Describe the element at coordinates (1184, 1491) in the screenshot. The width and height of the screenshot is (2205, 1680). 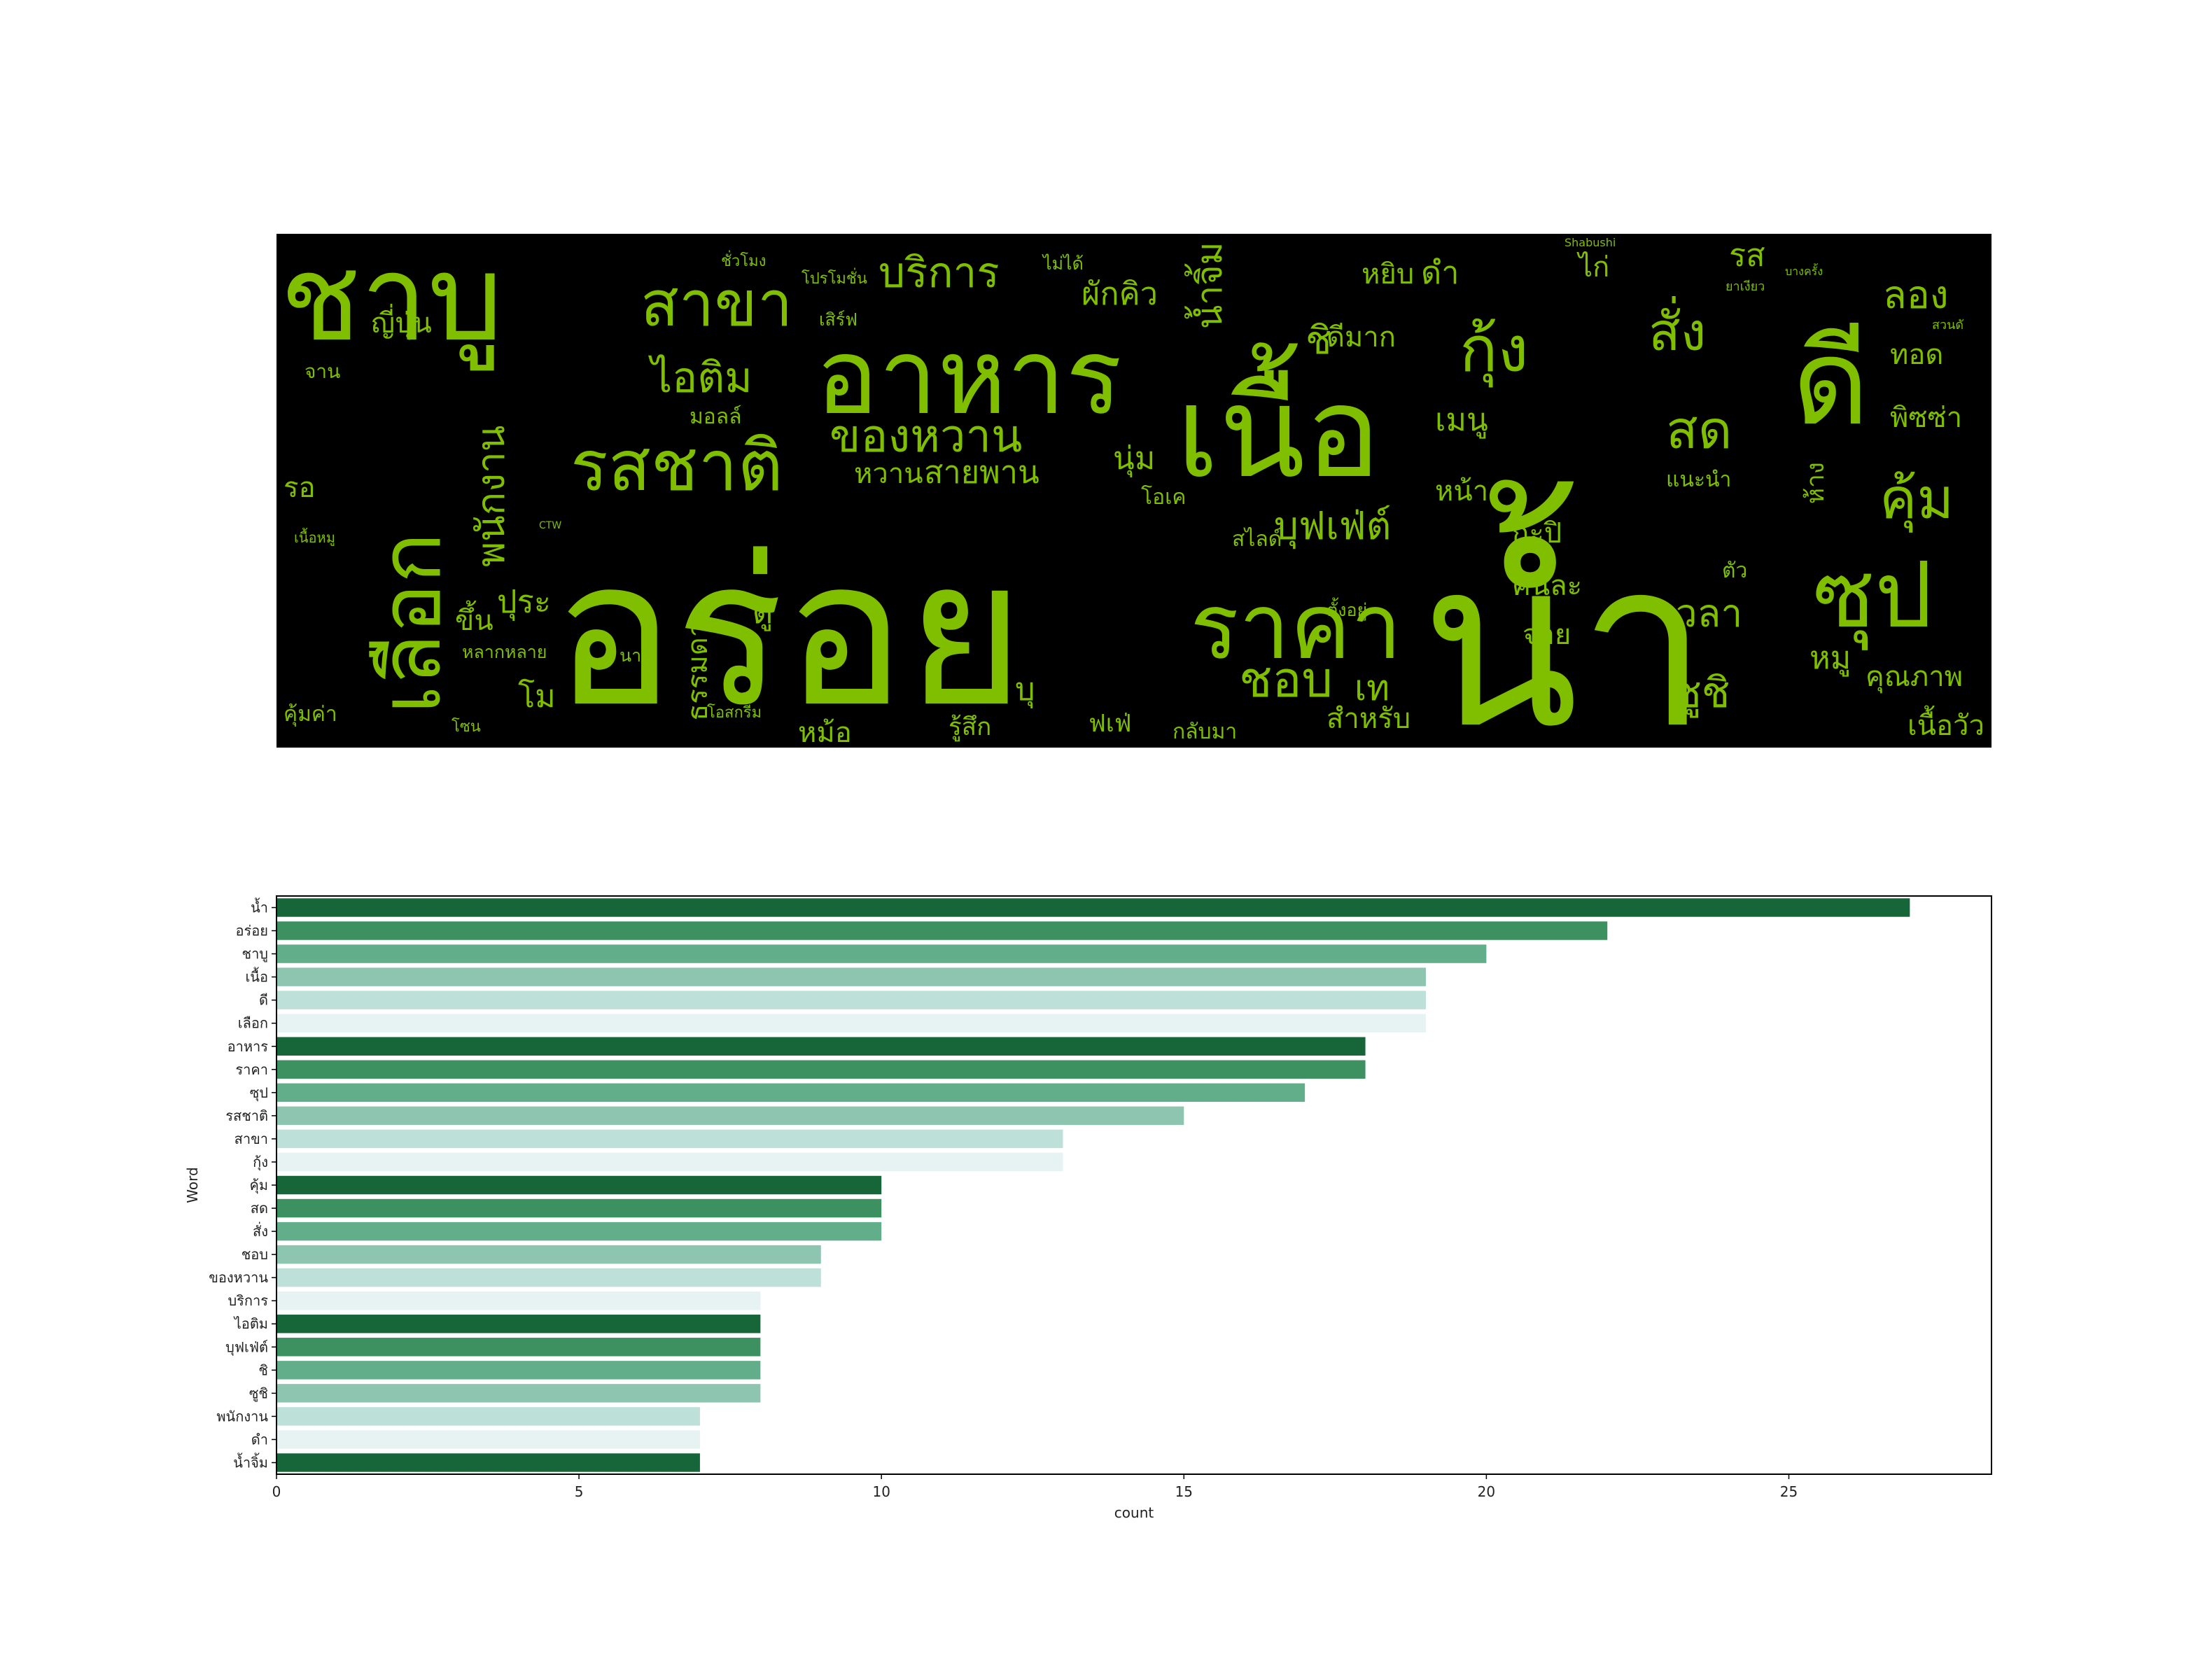
I see `x-tick-label: 15` at that location.